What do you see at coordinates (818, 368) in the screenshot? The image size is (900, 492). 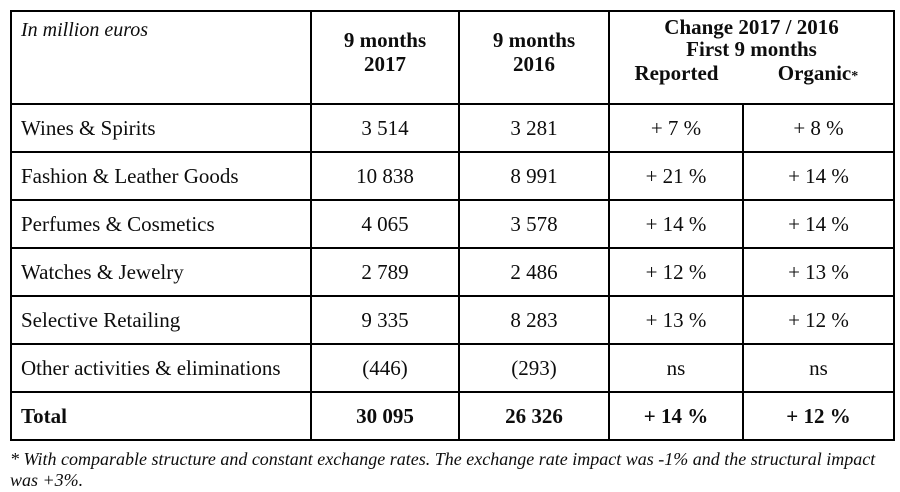 I see `value-organic: ns` at bounding box center [818, 368].